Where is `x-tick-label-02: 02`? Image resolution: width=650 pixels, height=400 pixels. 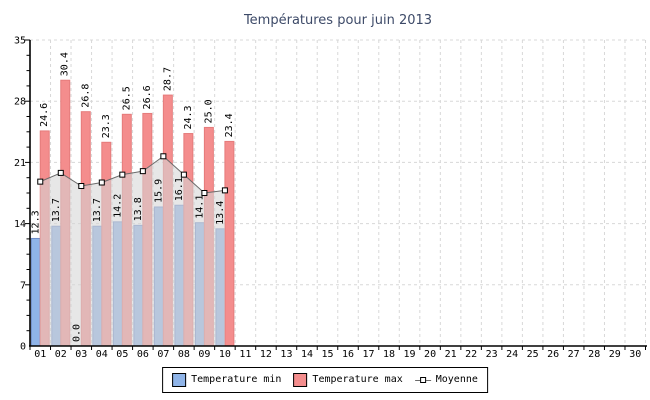 x-tick-label-02: 02 is located at coordinates (61, 354).